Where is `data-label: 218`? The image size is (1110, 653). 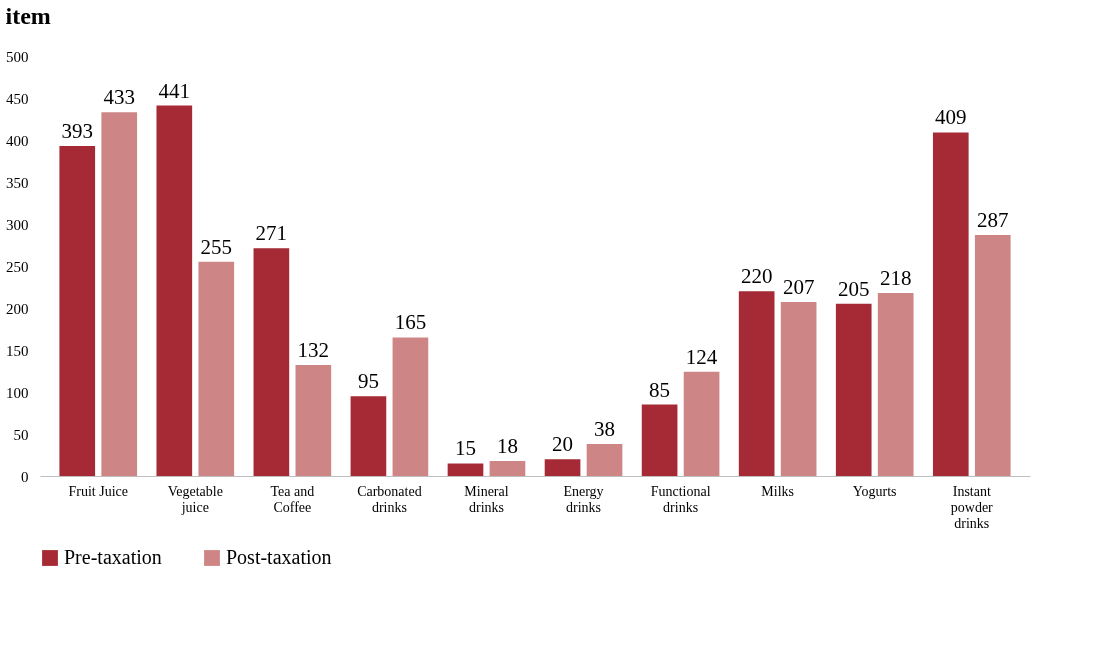 data-label: 218 is located at coordinates (895, 277).